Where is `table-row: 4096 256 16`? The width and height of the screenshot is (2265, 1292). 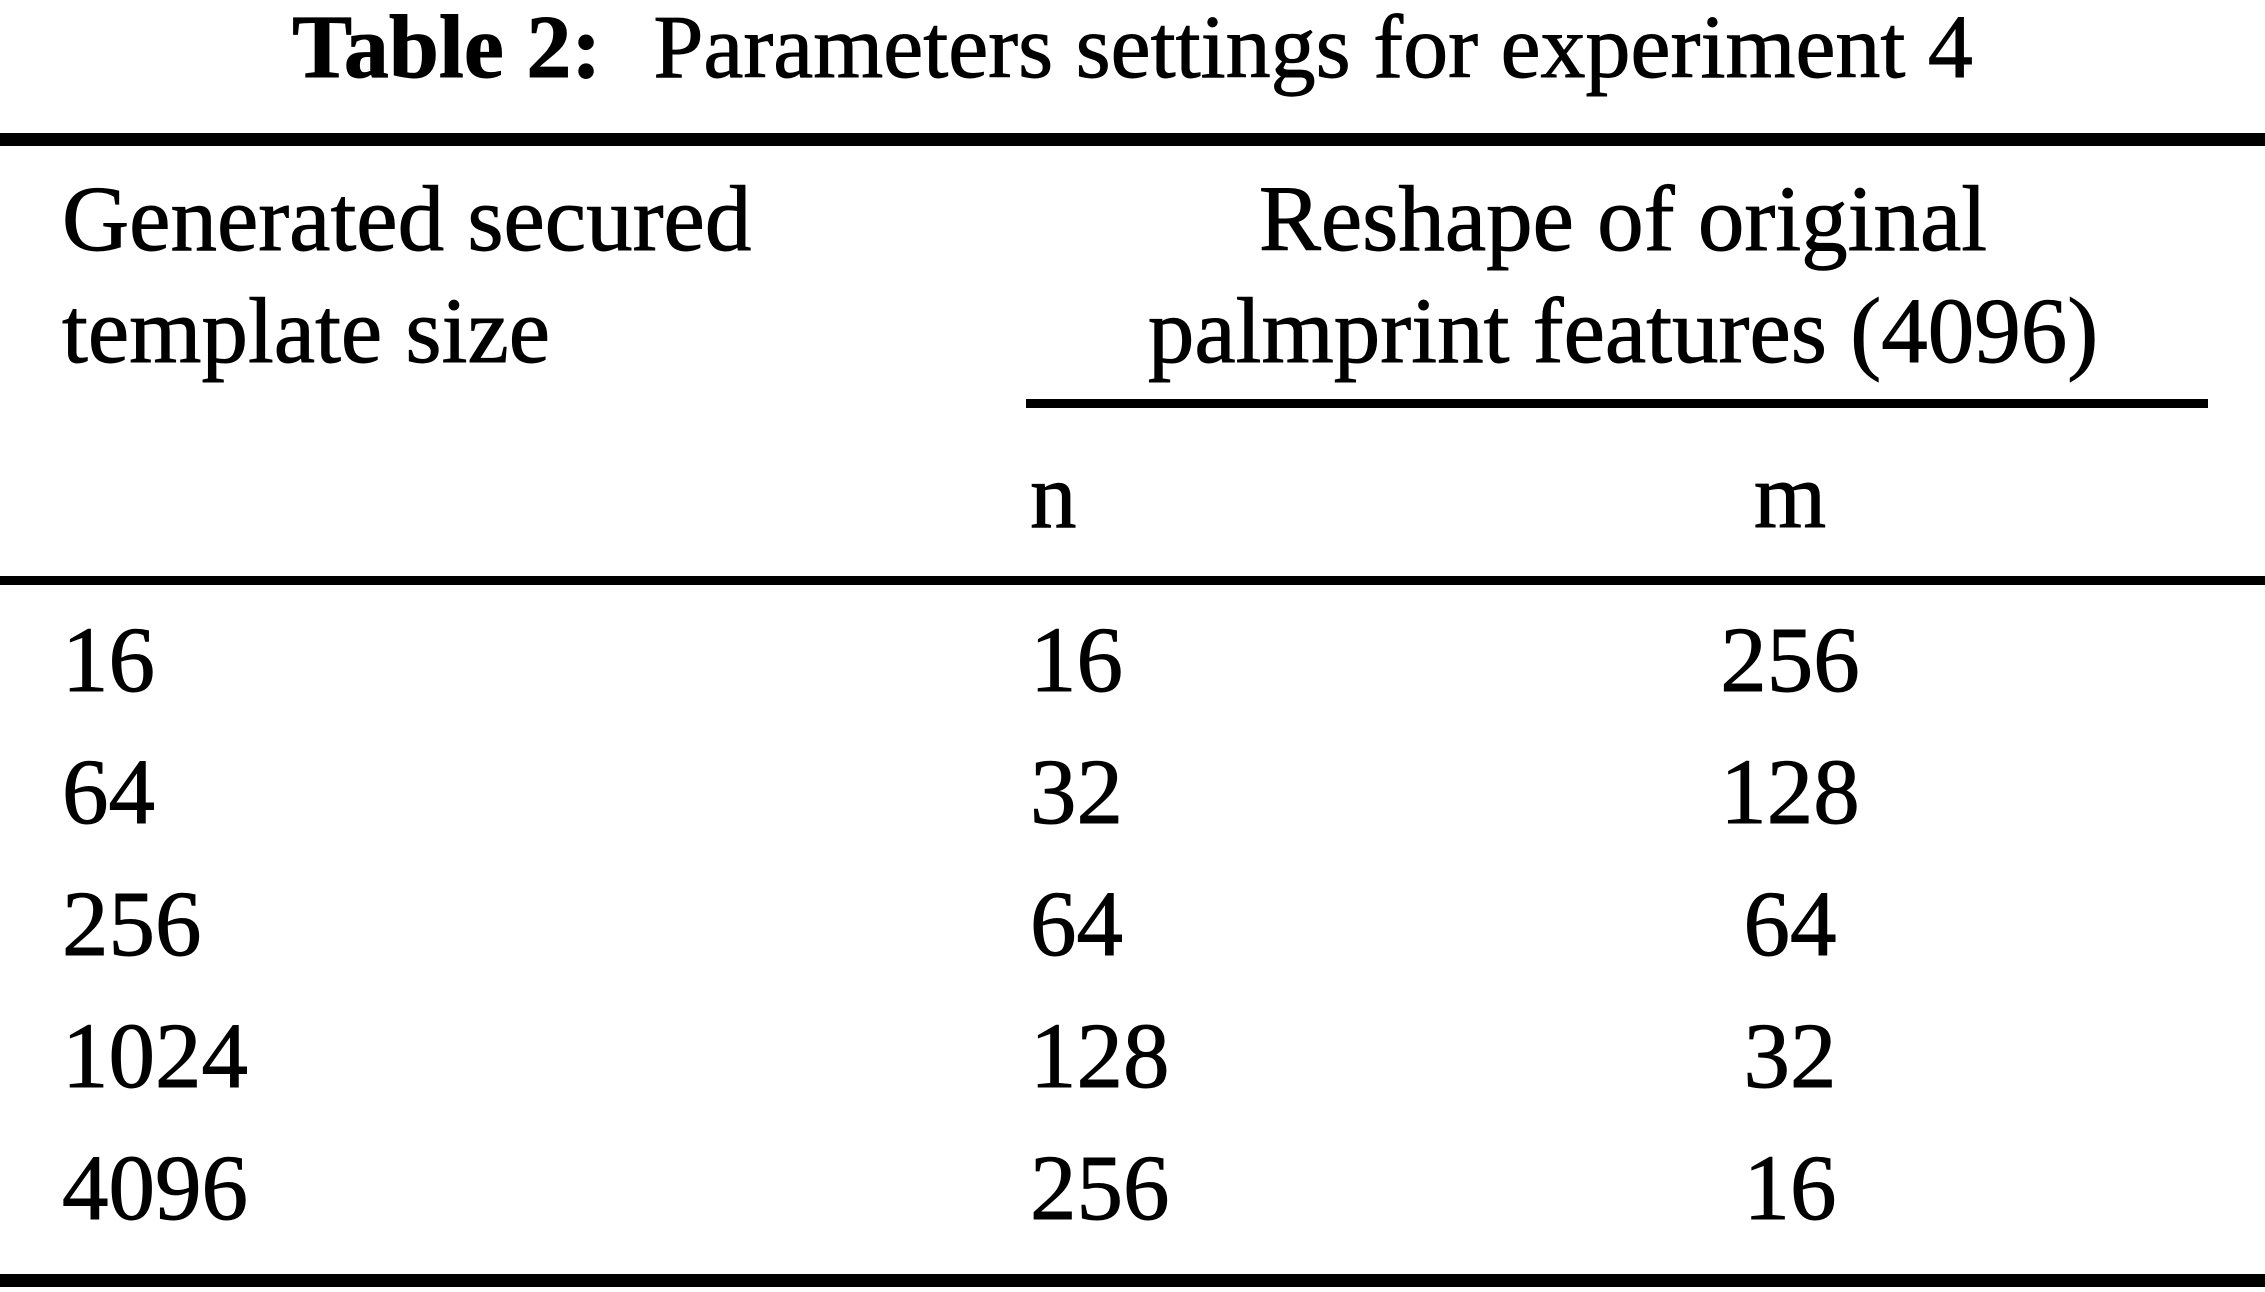
table-row: 4096 256 16 is located at coordinates (1132, 1192).